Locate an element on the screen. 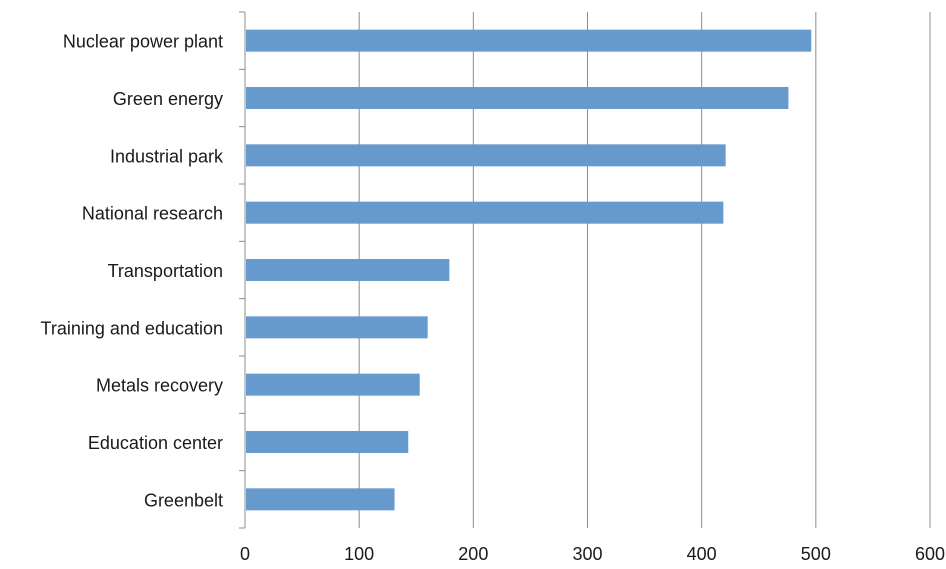 The width and height of the screenshot is (946, 569). value-tick-labels: 0 100 200 300 400 500 600 is located at coordinates (592, 554).